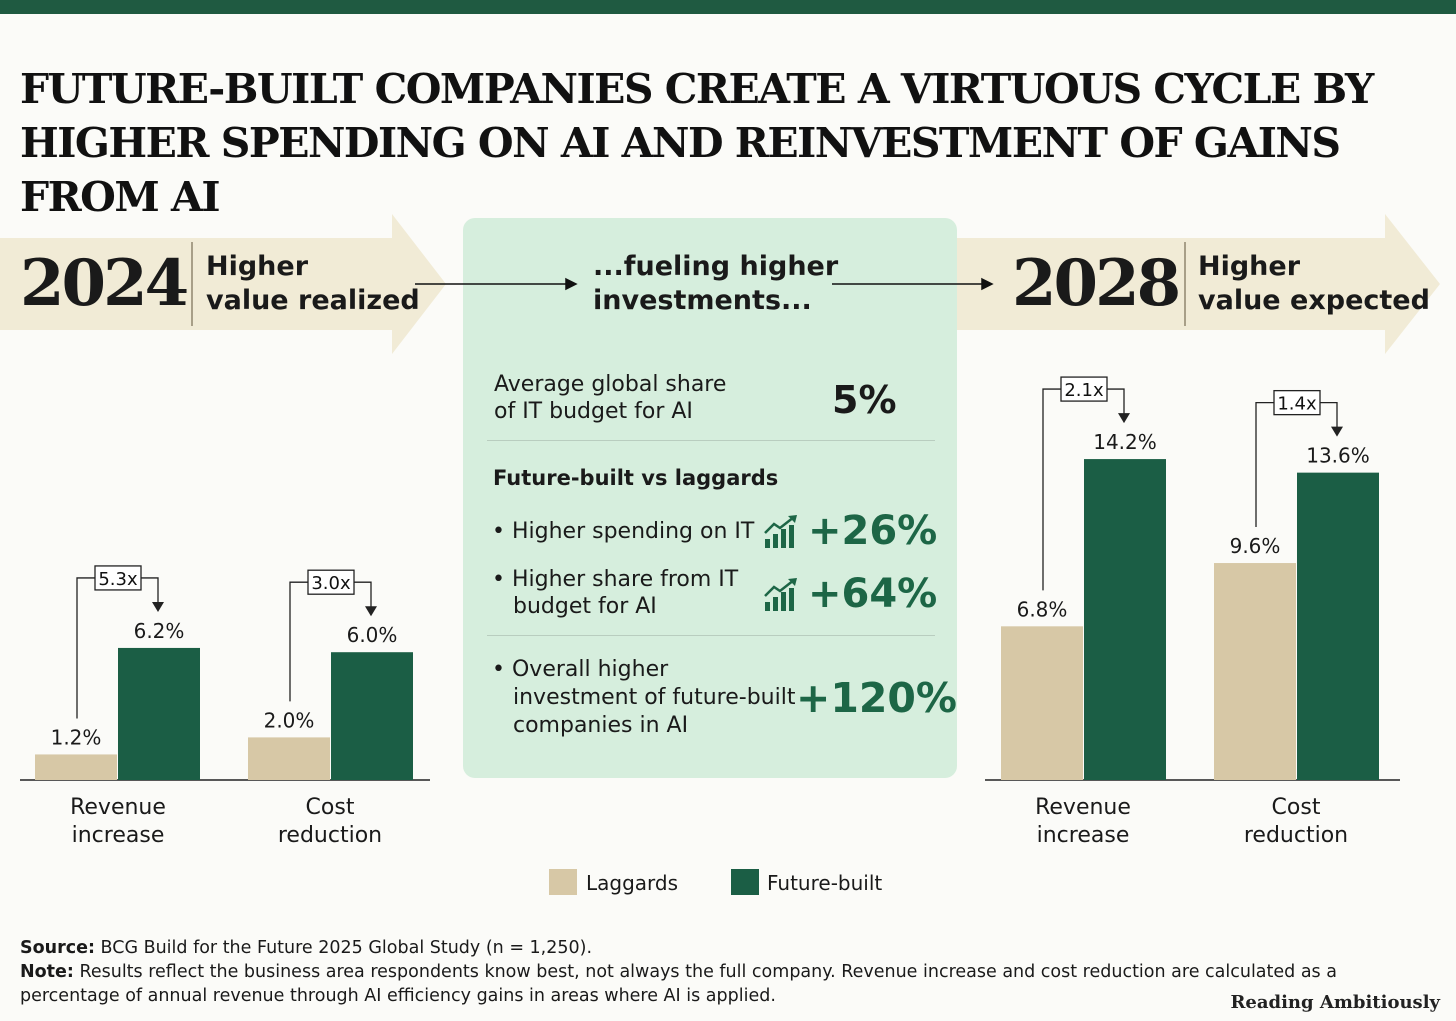 This screenshot has width=1456, height=1021. I want to click on data-label: 1.2%, so click(76, 737).